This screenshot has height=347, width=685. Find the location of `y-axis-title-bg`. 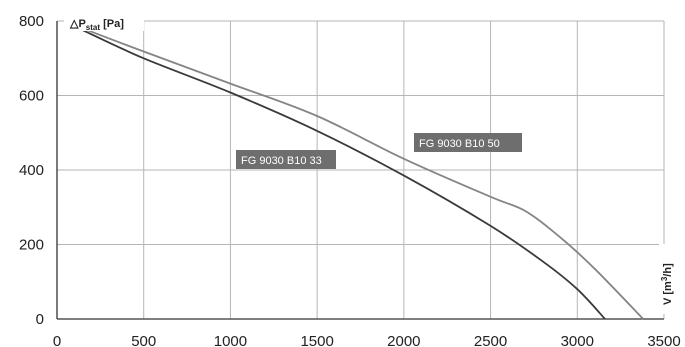

y-axis-title-bg is located at coordinates (104, 23).